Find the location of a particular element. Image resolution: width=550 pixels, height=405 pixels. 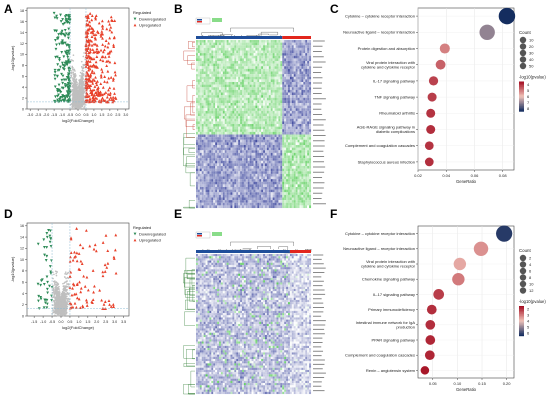

x-tick-label: -1.0 is located at coordinates (62, 115).